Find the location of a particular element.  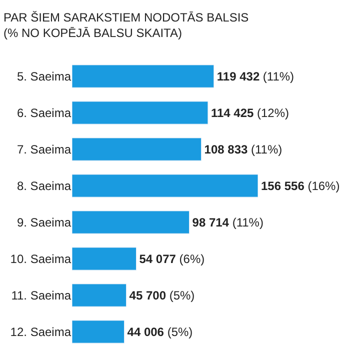

data-label: 54 077 (6%) is located at coordinates (172, 259).